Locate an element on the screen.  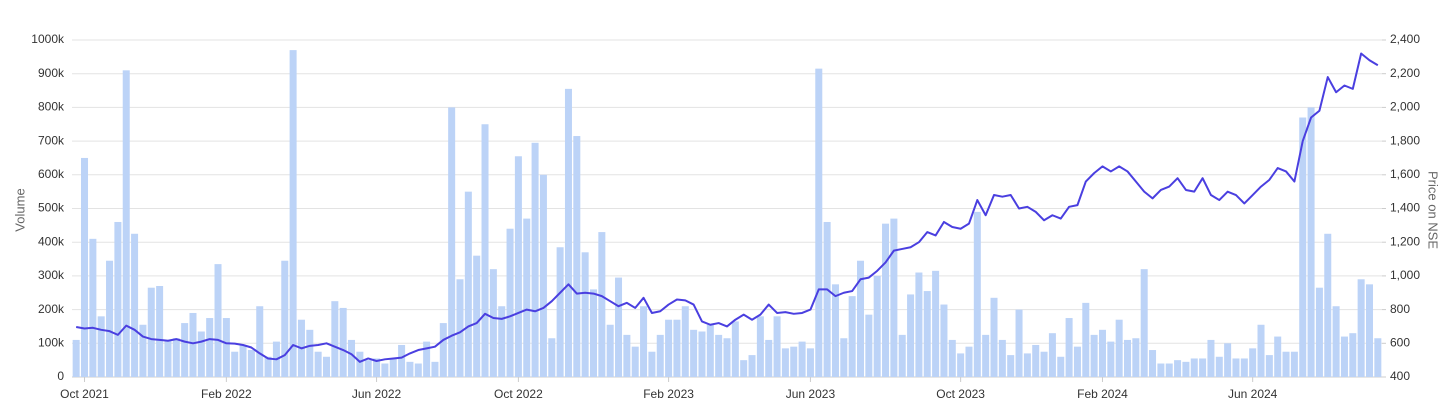
y2-tick-label: 400 is located at coordinates (1400, 376).